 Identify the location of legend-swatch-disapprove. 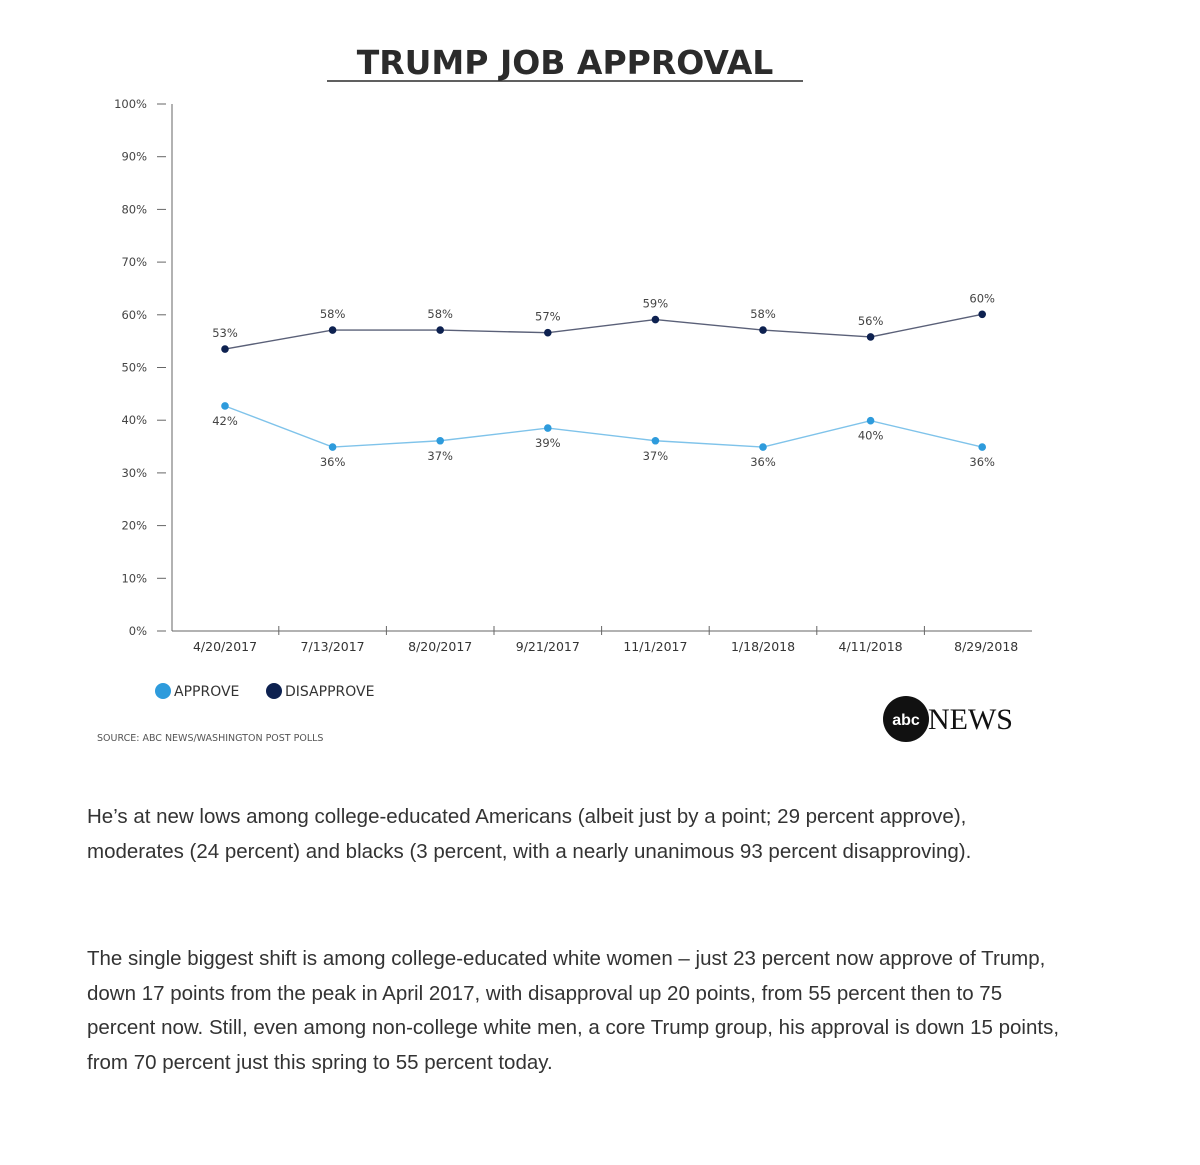
(274, 691).